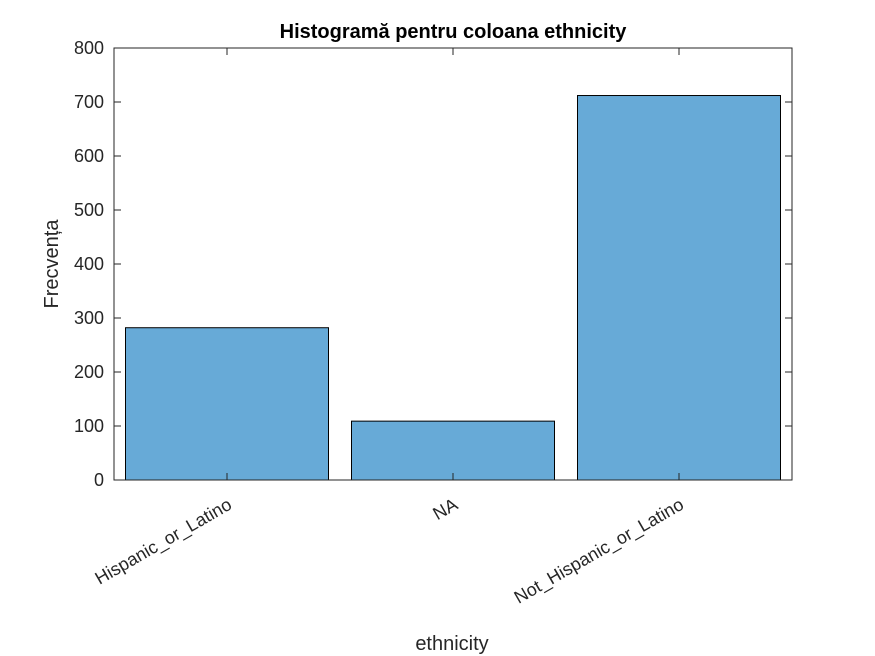 The width and height of the screenshot is (875, 656). Describe the element at coordinates (451, 644) in the screenshot. I see `x-axis-label: ethnicity` at that location.